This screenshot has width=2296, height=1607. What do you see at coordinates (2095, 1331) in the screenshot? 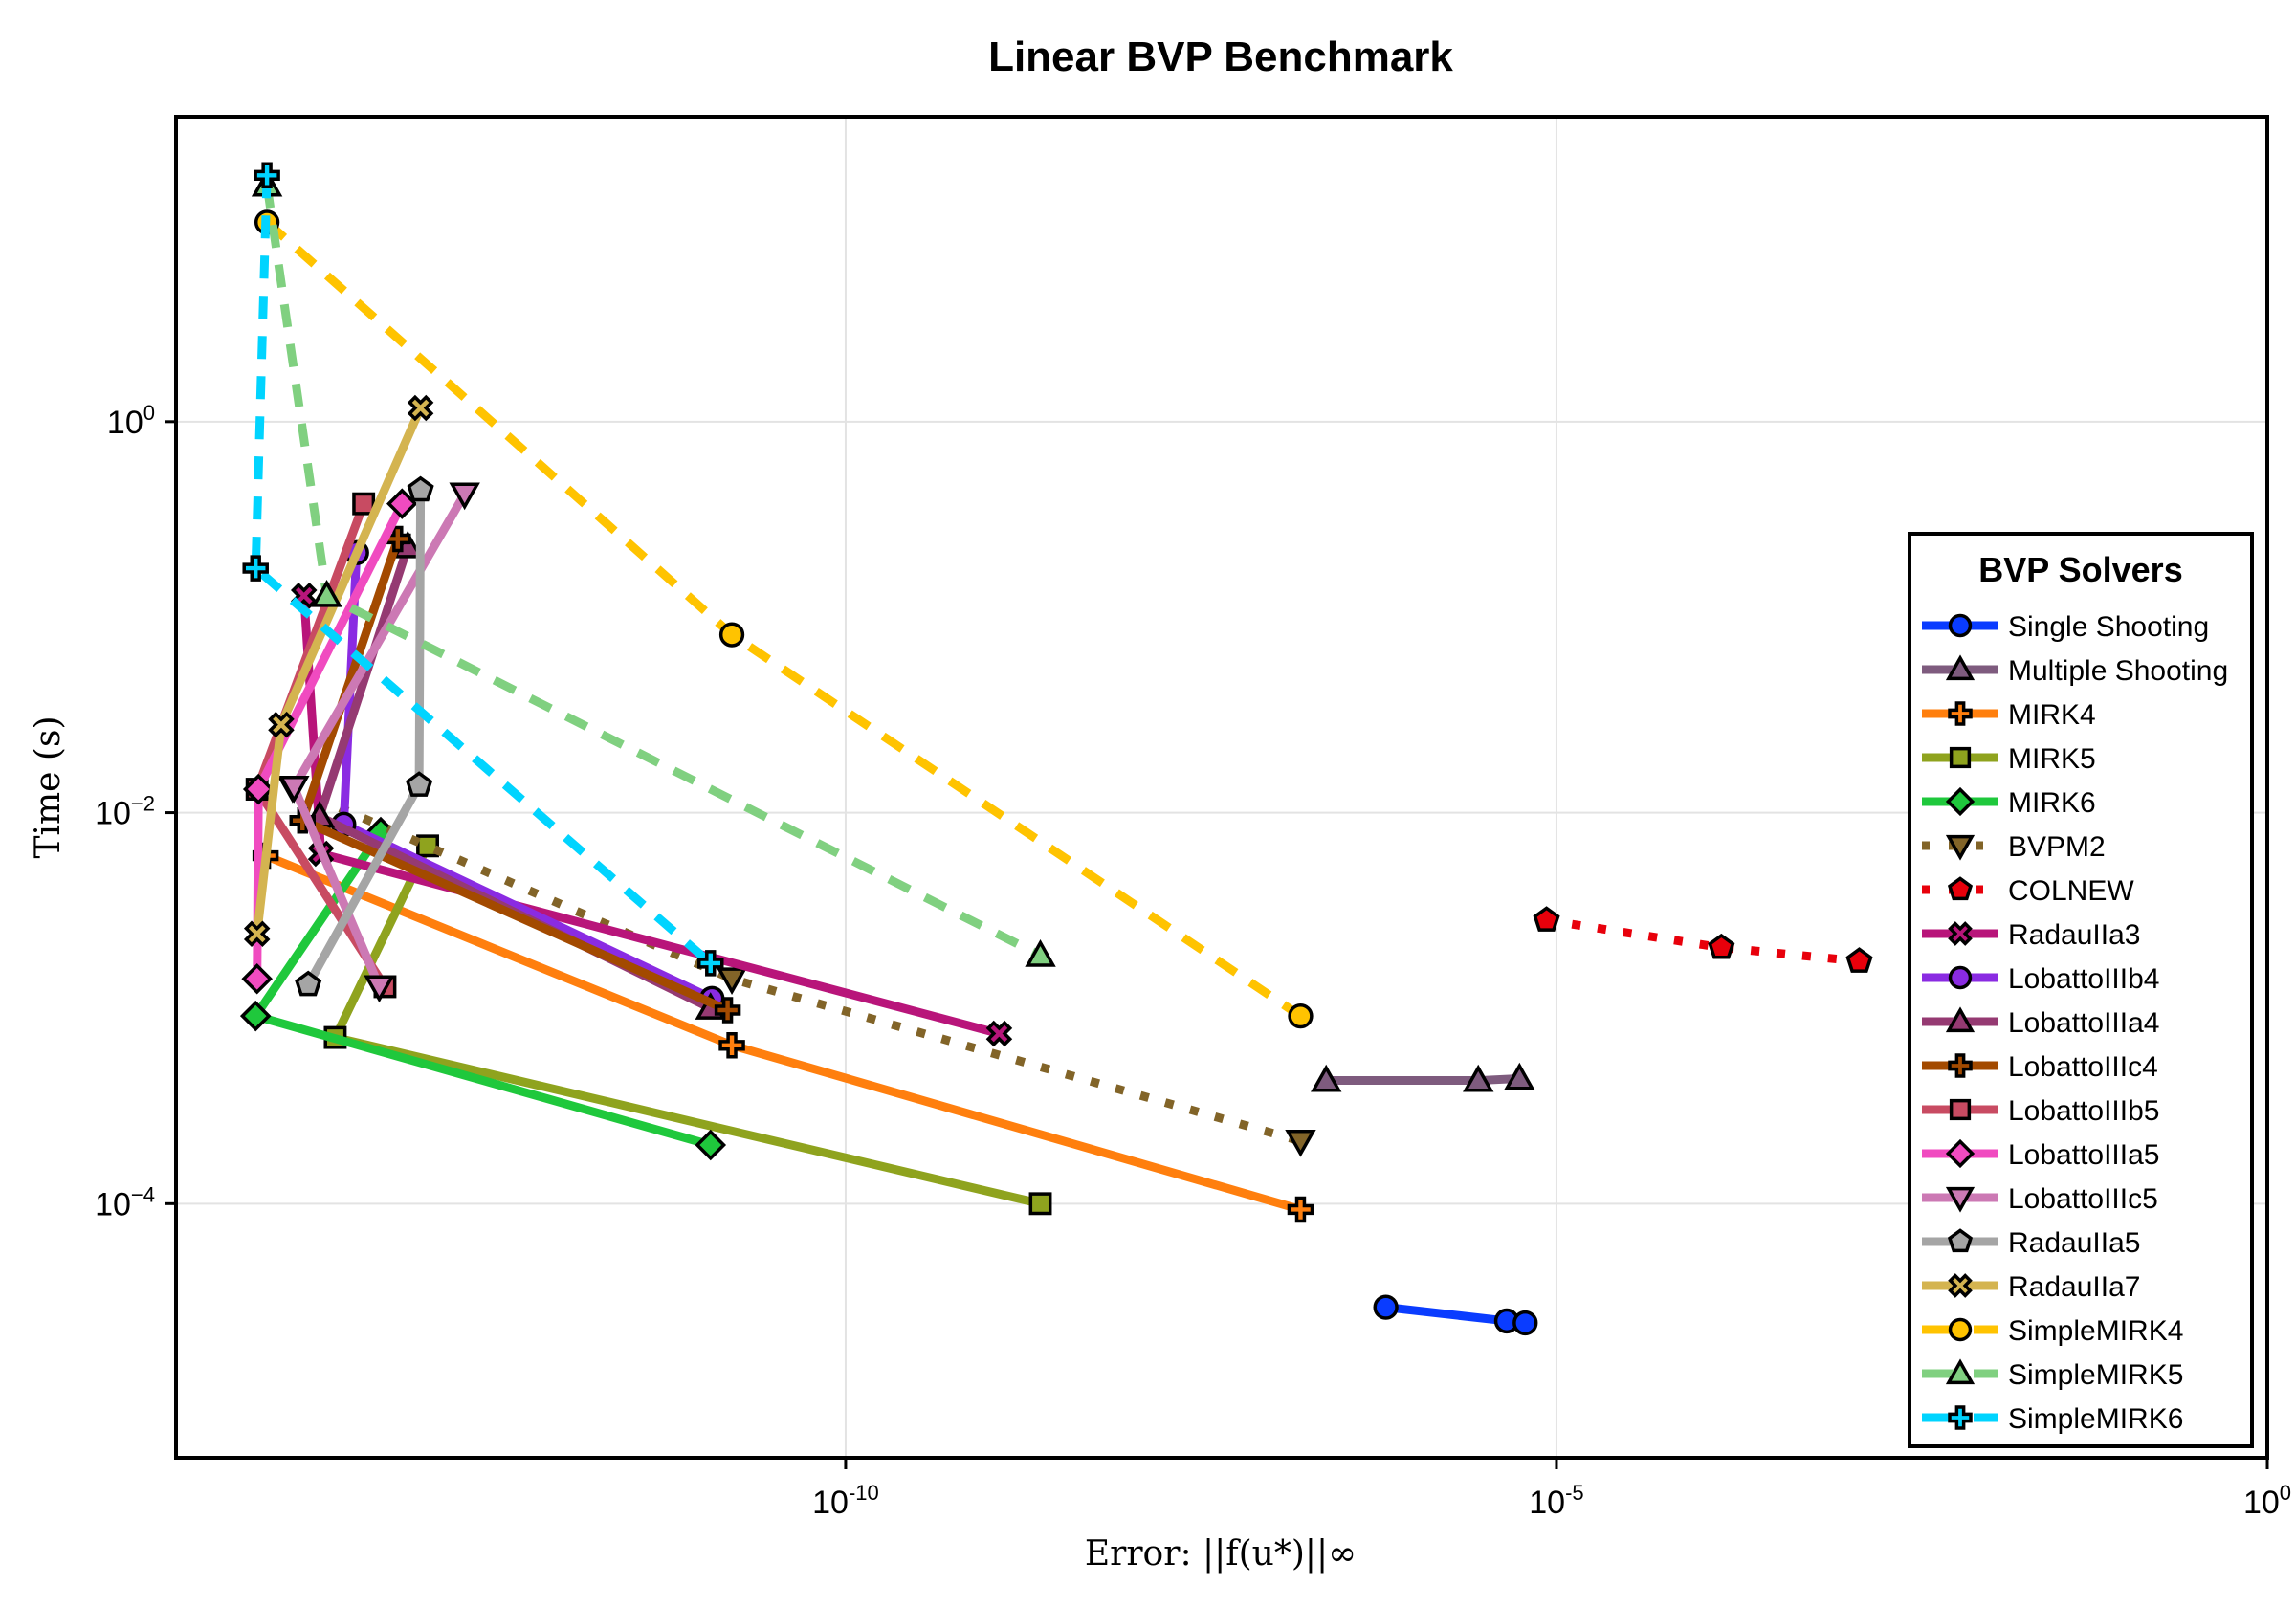
I see `legend-label: SimpleMIRK4` at bounding box center [2095, 1331].